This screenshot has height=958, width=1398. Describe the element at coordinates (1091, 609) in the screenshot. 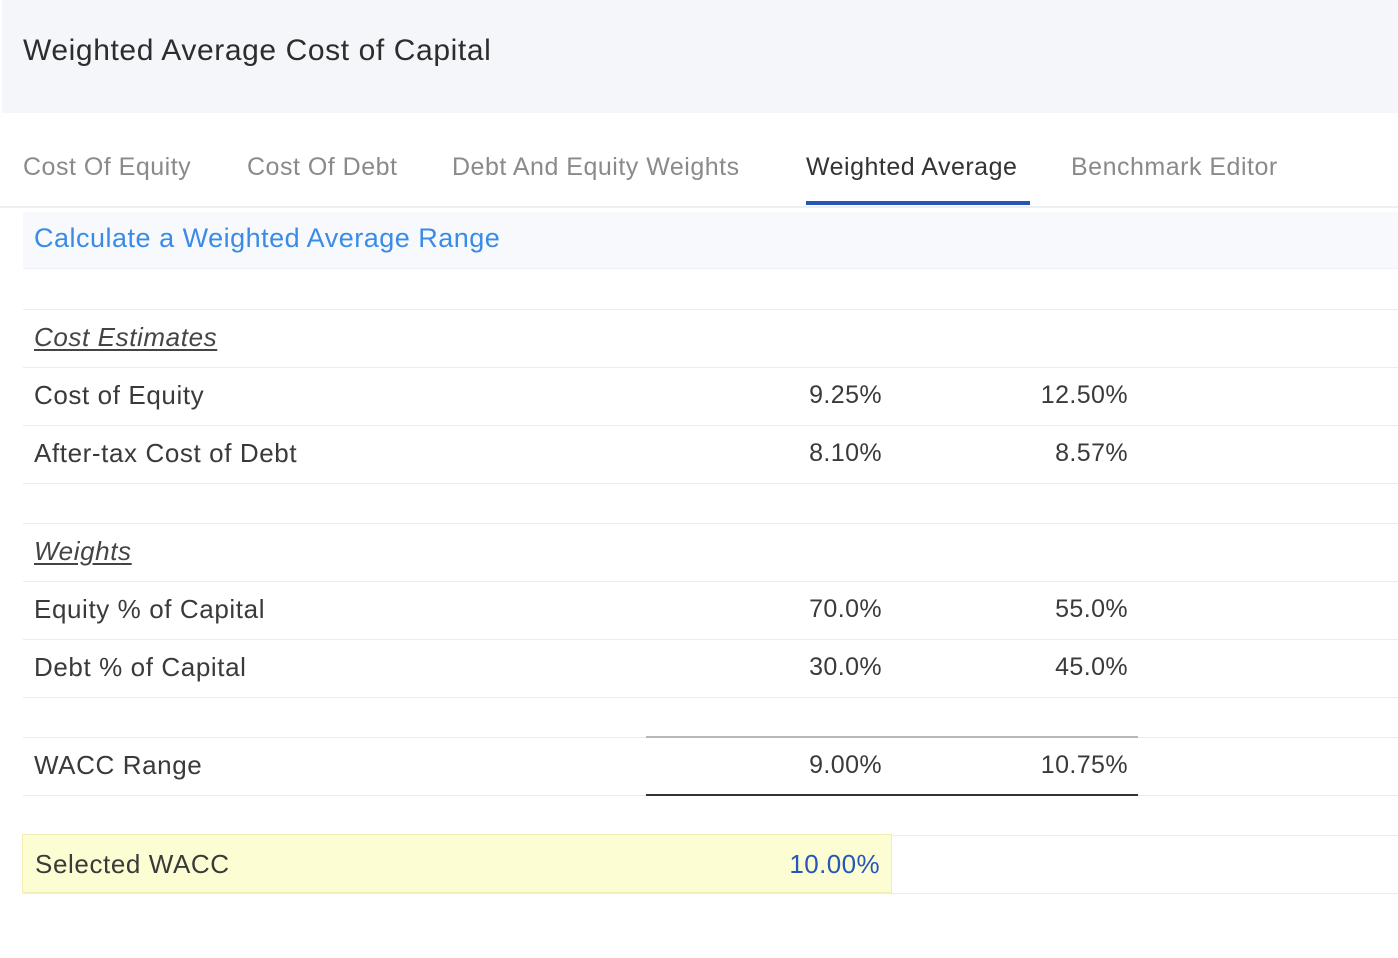

I see `equity-pct-high: 55.0%` at that location.